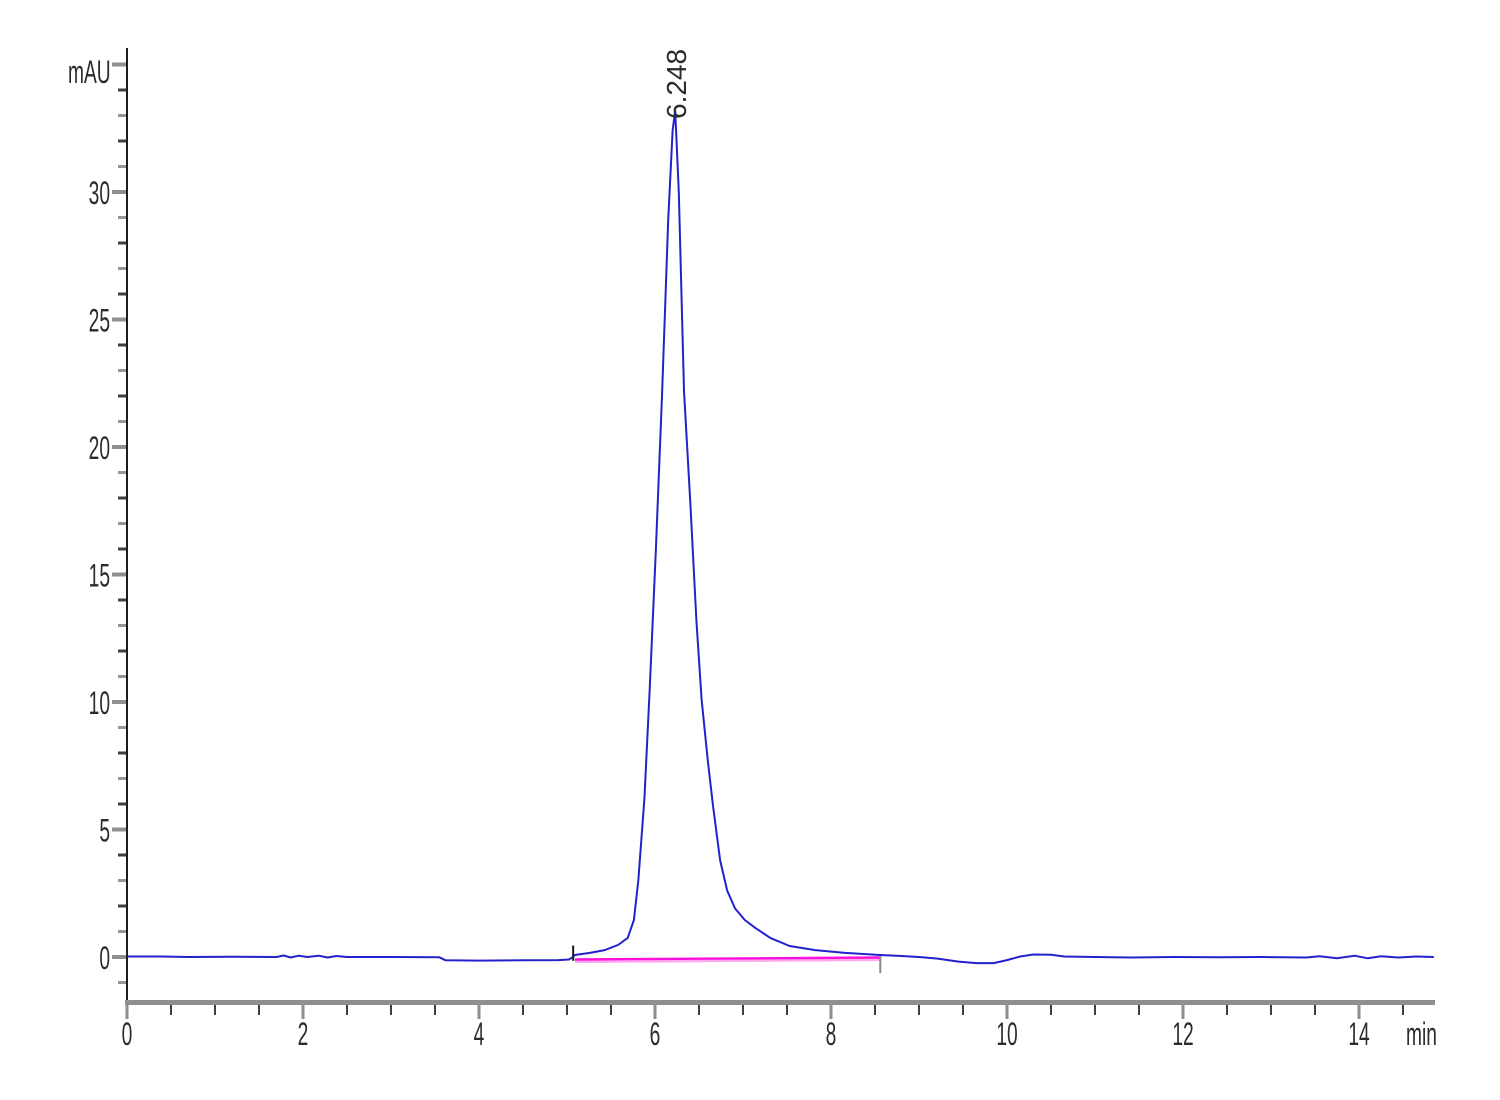 The width and height of the screenshot is (1500, 1100). What do you see at coordinates (655, 1034) in the screenshot?
I see `x-tick-label: 6` at bounding box center [655, 1034].